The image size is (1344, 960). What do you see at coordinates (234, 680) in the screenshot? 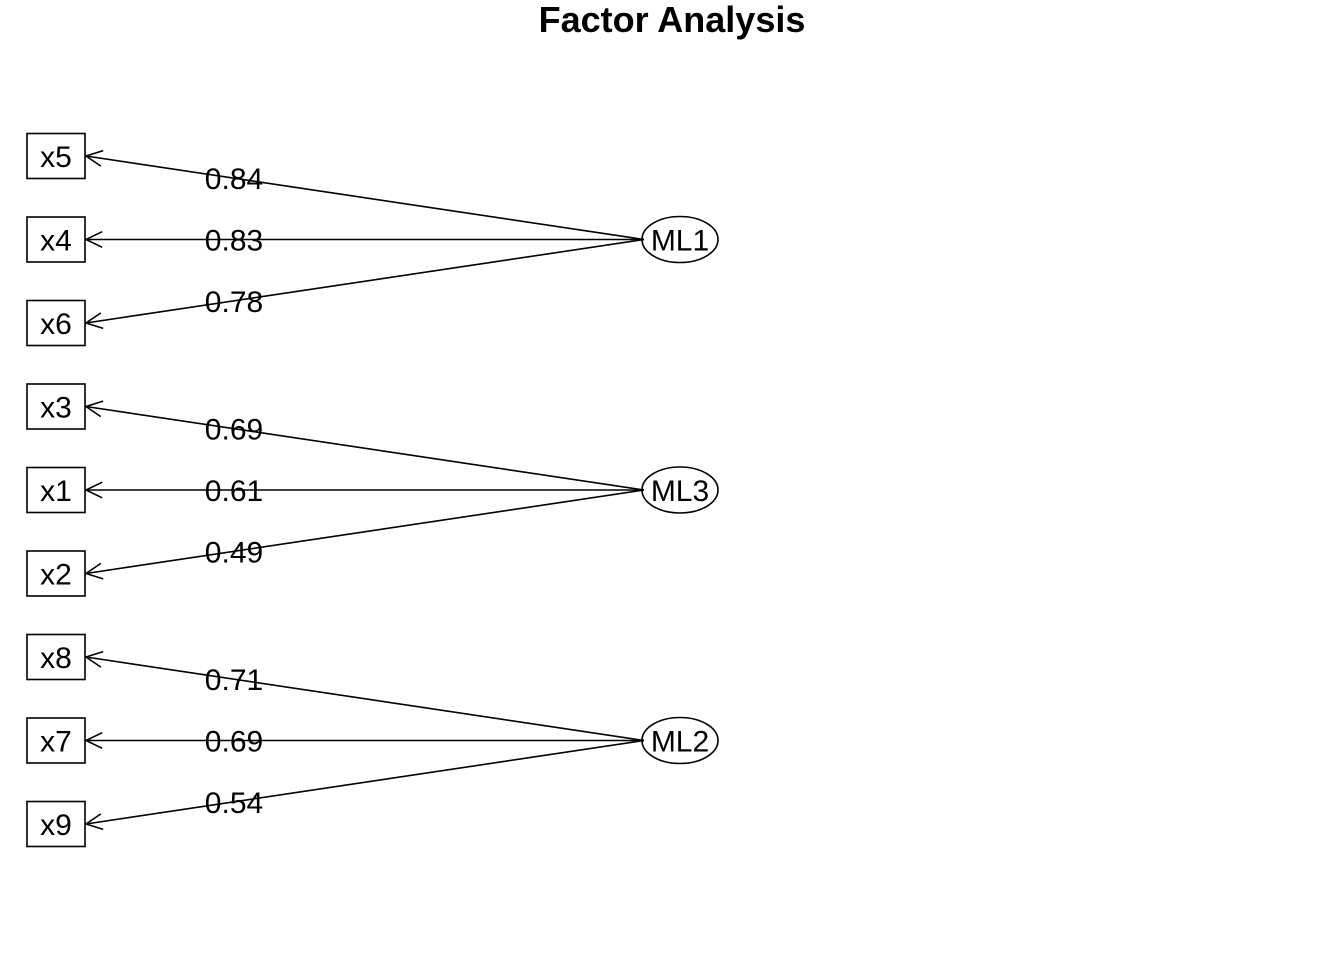
I see `loading-value: 0.71` at bounding box center [234, 680].